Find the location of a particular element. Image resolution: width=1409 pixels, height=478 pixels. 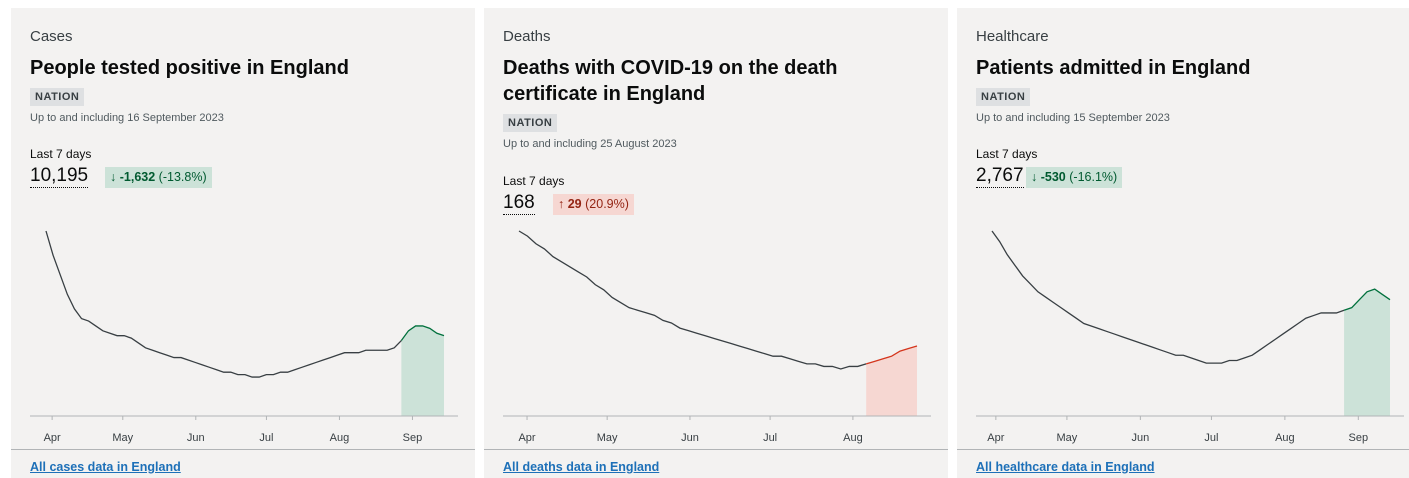

updated-date: Up to and including 16 September 2023 is located at coordinates (127, 118).